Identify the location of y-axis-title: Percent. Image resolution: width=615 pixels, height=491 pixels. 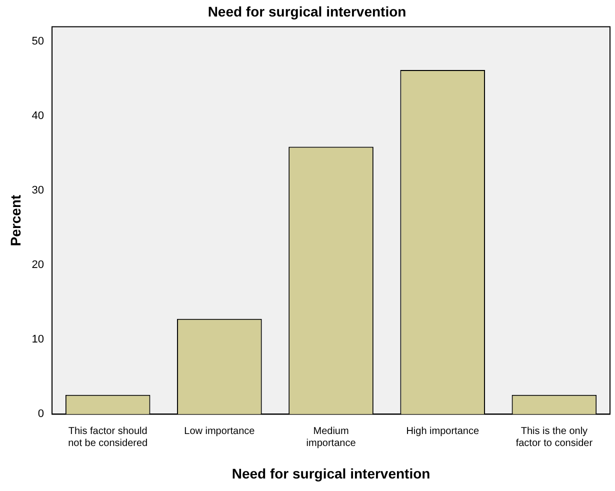
(15, 220).